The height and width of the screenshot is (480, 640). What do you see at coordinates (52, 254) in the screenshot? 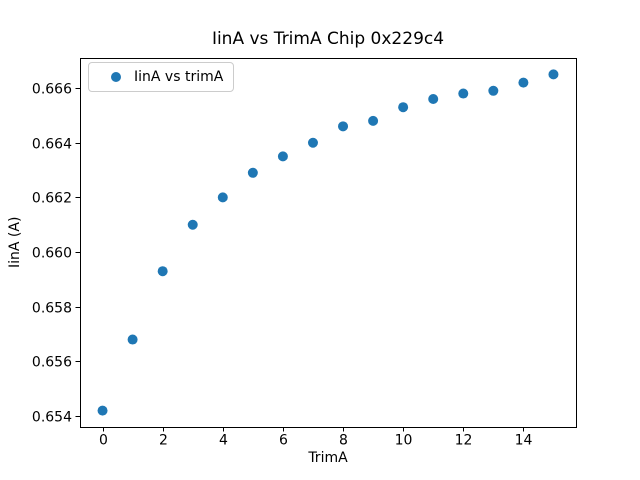
I see `y-tick-label: 0.660` at bounding box center [52, 254].